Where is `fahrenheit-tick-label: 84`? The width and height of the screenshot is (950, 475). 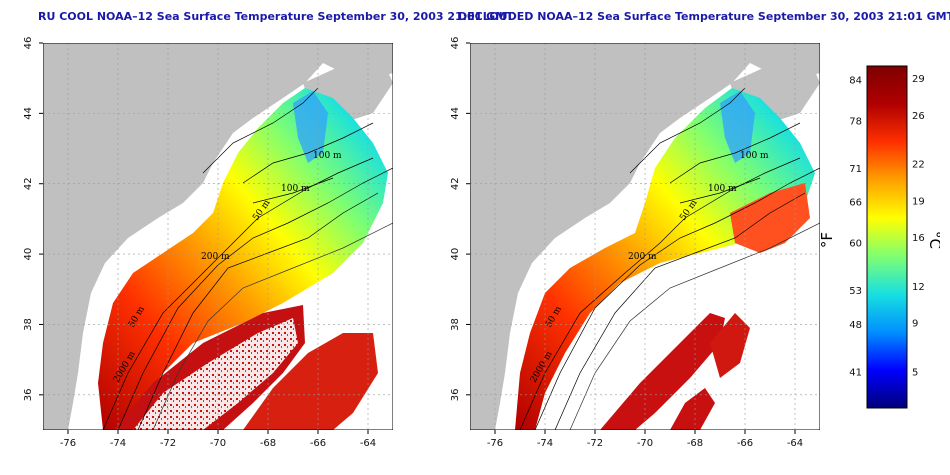 fahrenheit-tick-label: 84 is located at coordinates (855, 81).